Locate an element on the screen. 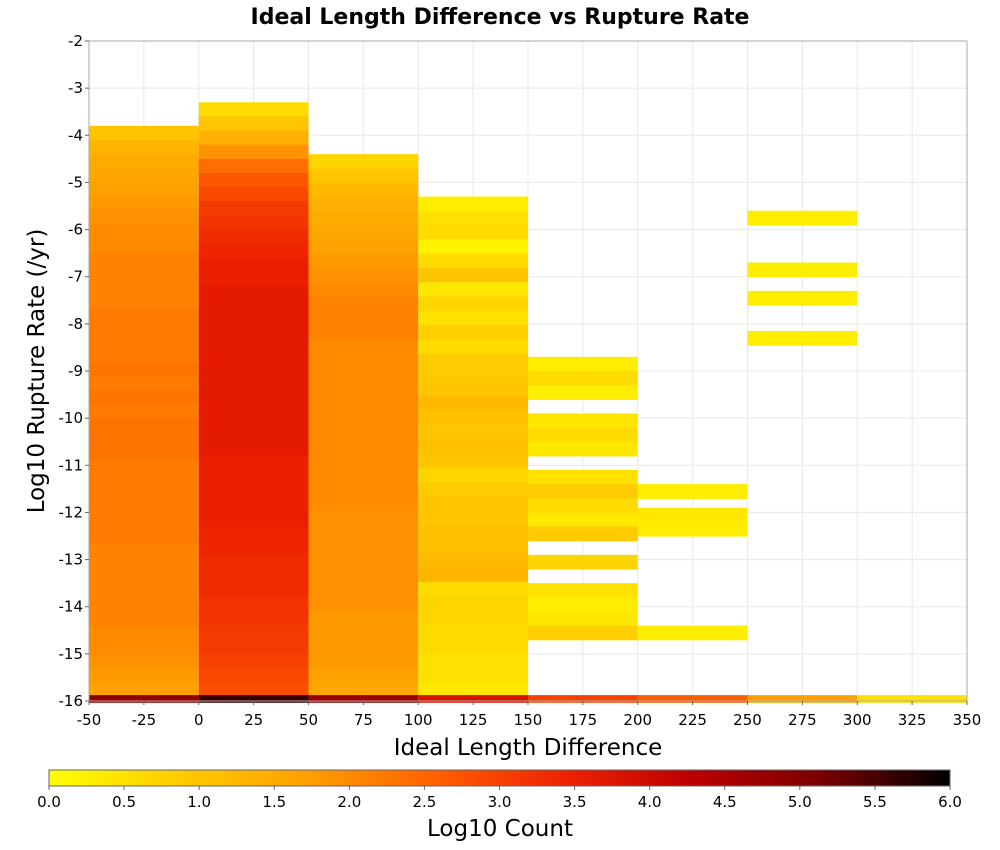 The width and height of the screenshot is (1000, 850). x-tick-label: 300 is located at coordinates (857, 720).